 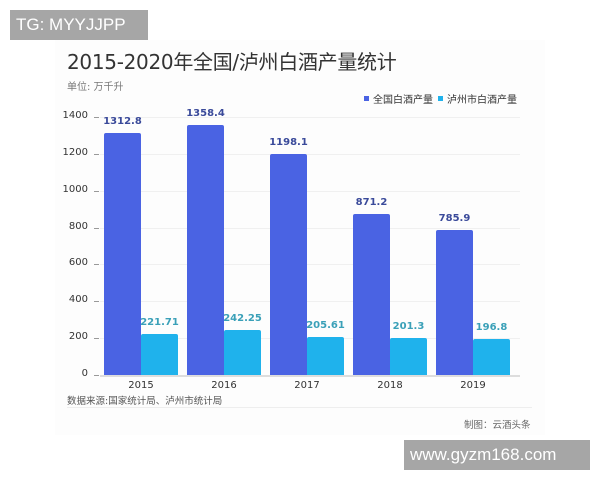 I want to click on y-tick-label: 1200, so click(x=75, y=152).